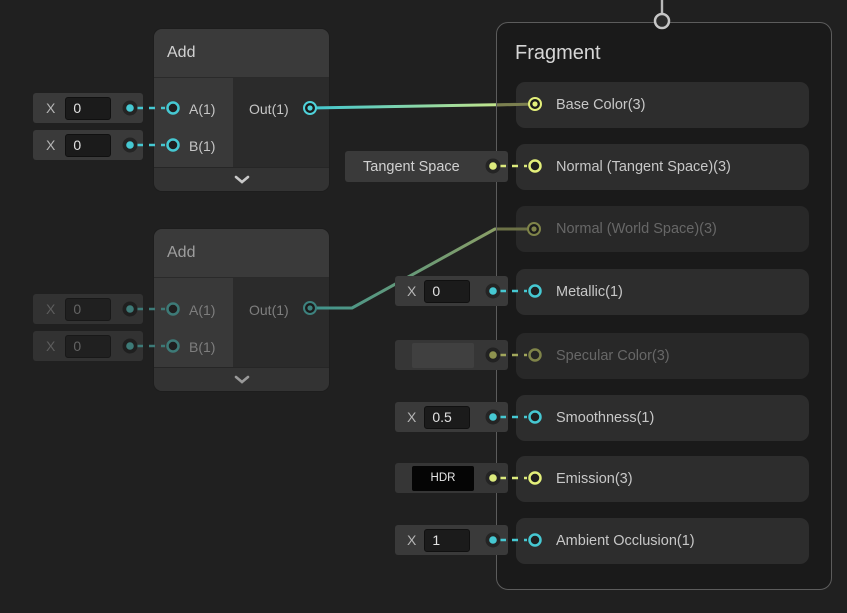 The image size is (847, 613). I want to click on node-add-1: Add A(1) B(1) Out(1), so click(241, 110).